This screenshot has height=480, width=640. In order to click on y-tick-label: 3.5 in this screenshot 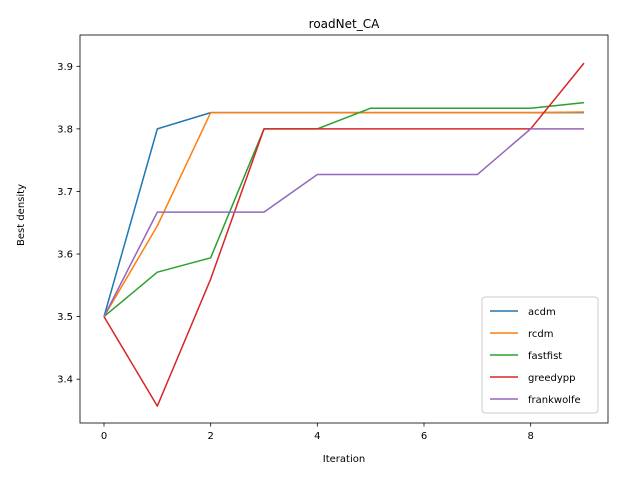, I will do `click(65, 317)`.